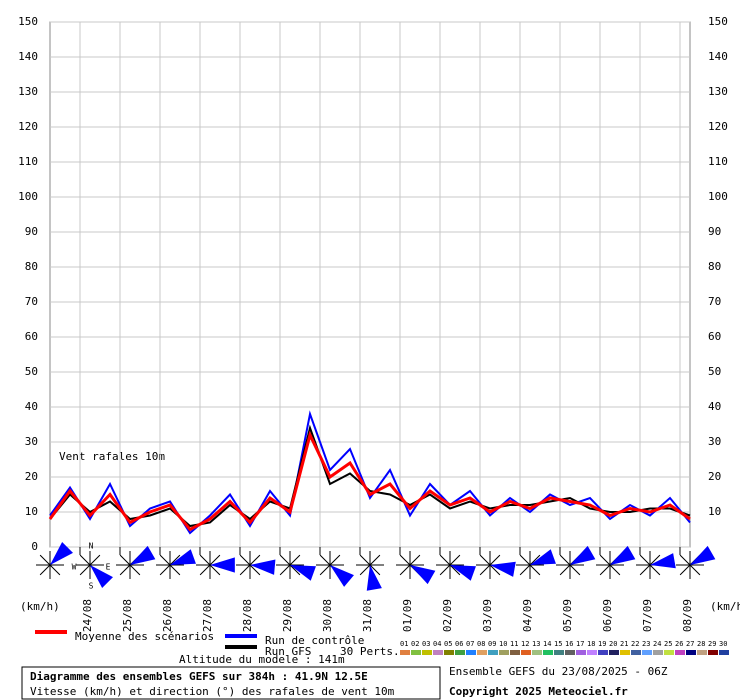 Image resolution: width=740 pixels, height=700 pixels. Describe the element at coordinates (369, 481) in the screenshot. I see `series-line` at that location.